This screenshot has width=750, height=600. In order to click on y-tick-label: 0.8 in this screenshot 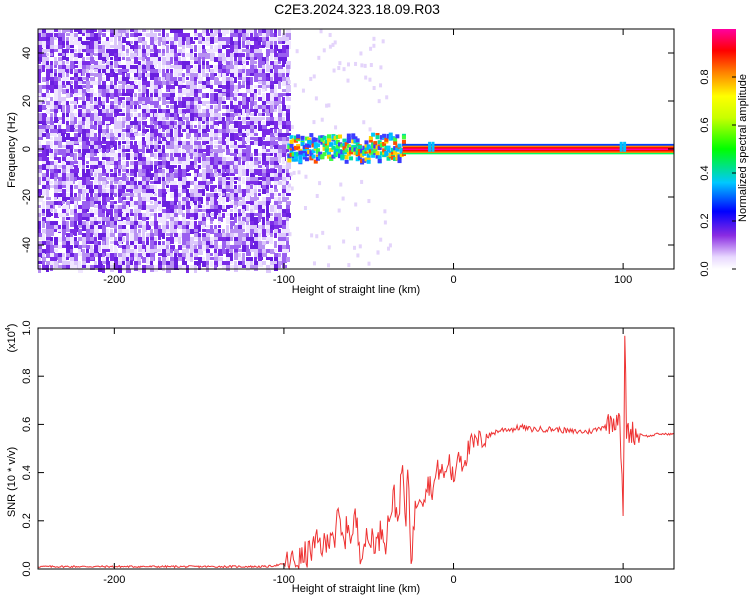, I will do `click(27, 376)`.